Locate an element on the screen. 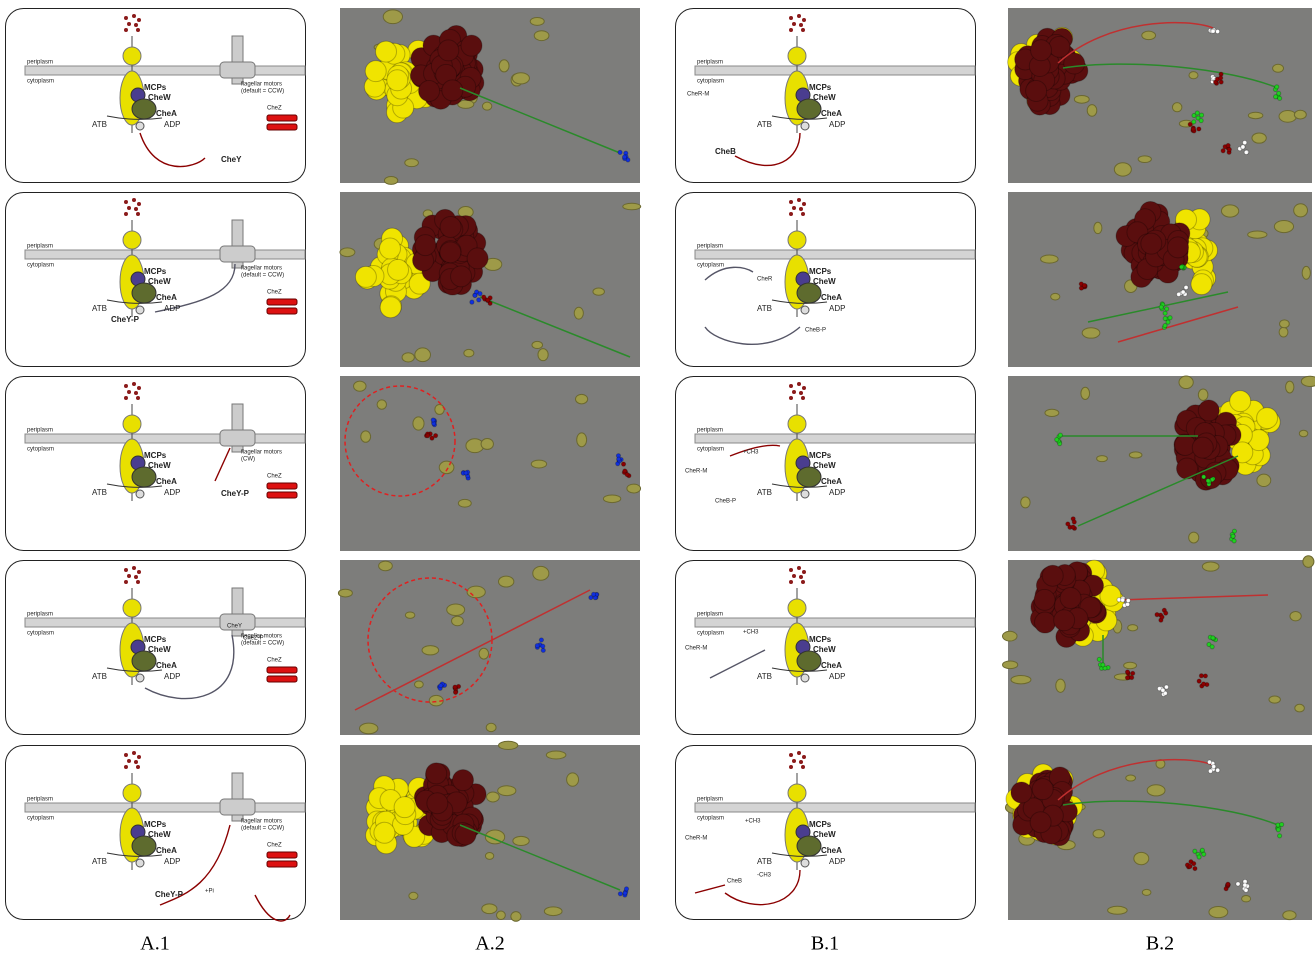  render-bg is located at coordinates (490, 463).